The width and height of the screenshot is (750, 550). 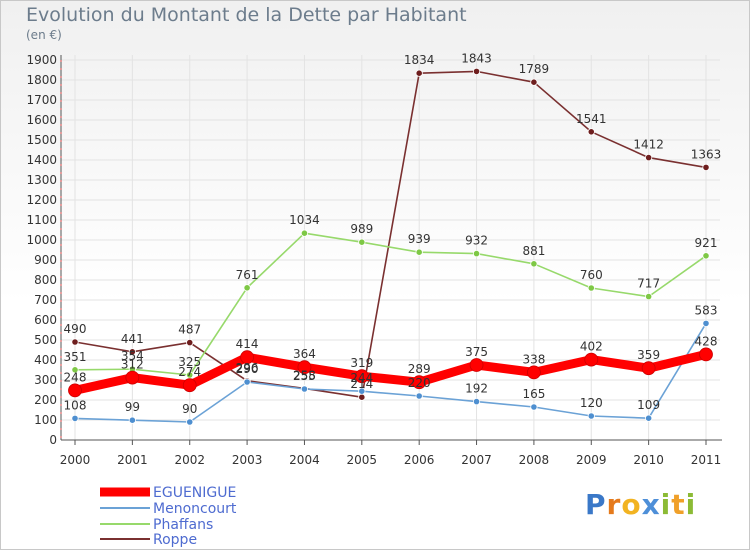 I want to click on data-label: 490, so click(x=75, y=329).